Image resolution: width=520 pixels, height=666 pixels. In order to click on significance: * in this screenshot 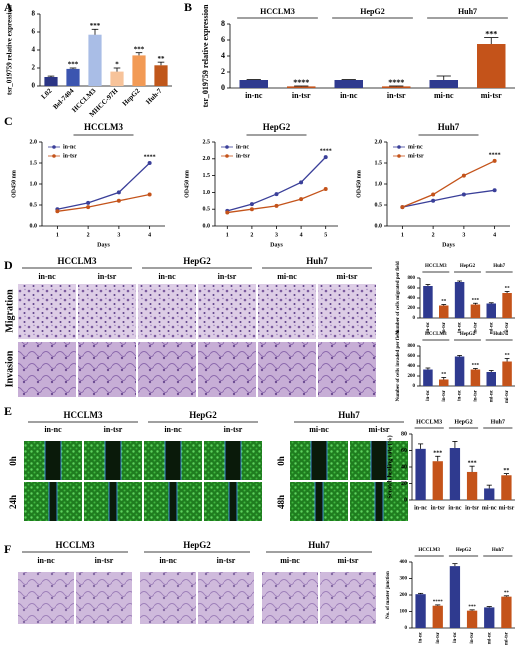, I will do `click(117, 65)`.